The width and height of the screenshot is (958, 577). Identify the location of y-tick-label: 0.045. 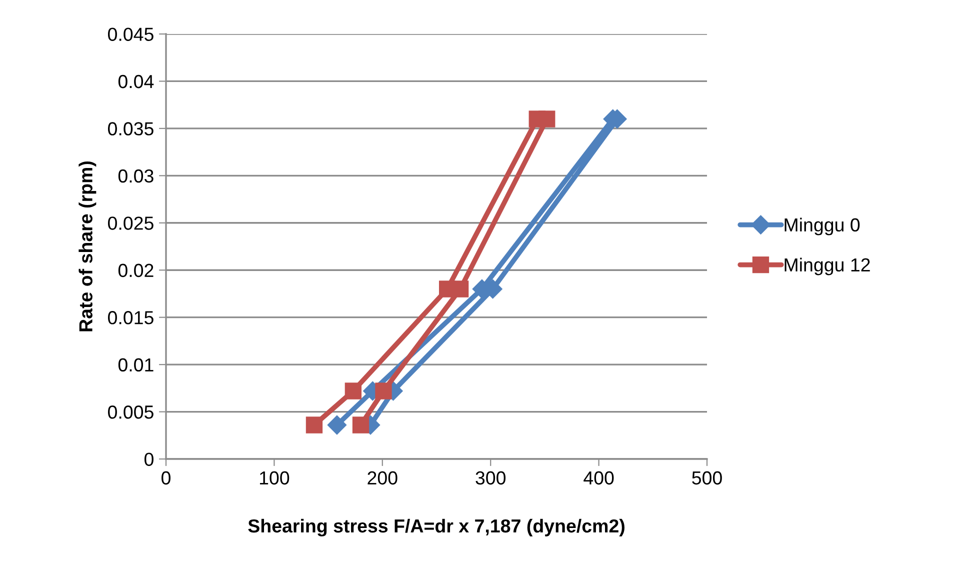
(131, 34).